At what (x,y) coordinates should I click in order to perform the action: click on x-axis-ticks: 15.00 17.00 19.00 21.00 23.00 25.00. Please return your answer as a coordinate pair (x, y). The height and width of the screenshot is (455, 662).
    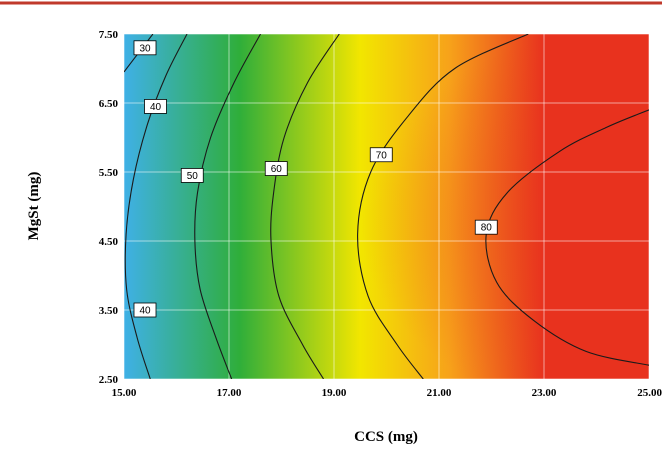
    Looking at the image, I should click on (387, 393).